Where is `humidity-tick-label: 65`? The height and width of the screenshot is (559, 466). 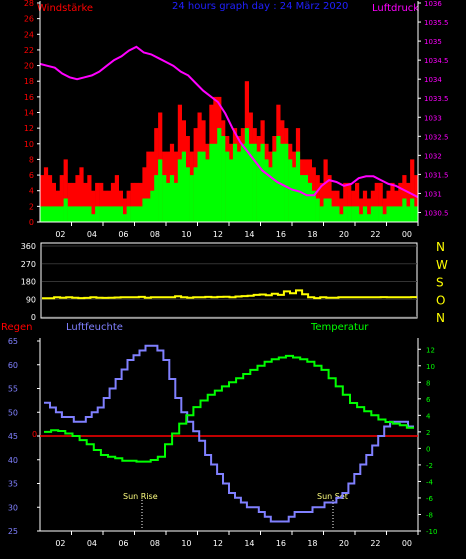
humidity-tick-label: 65 is located at coordinates (13, 341).